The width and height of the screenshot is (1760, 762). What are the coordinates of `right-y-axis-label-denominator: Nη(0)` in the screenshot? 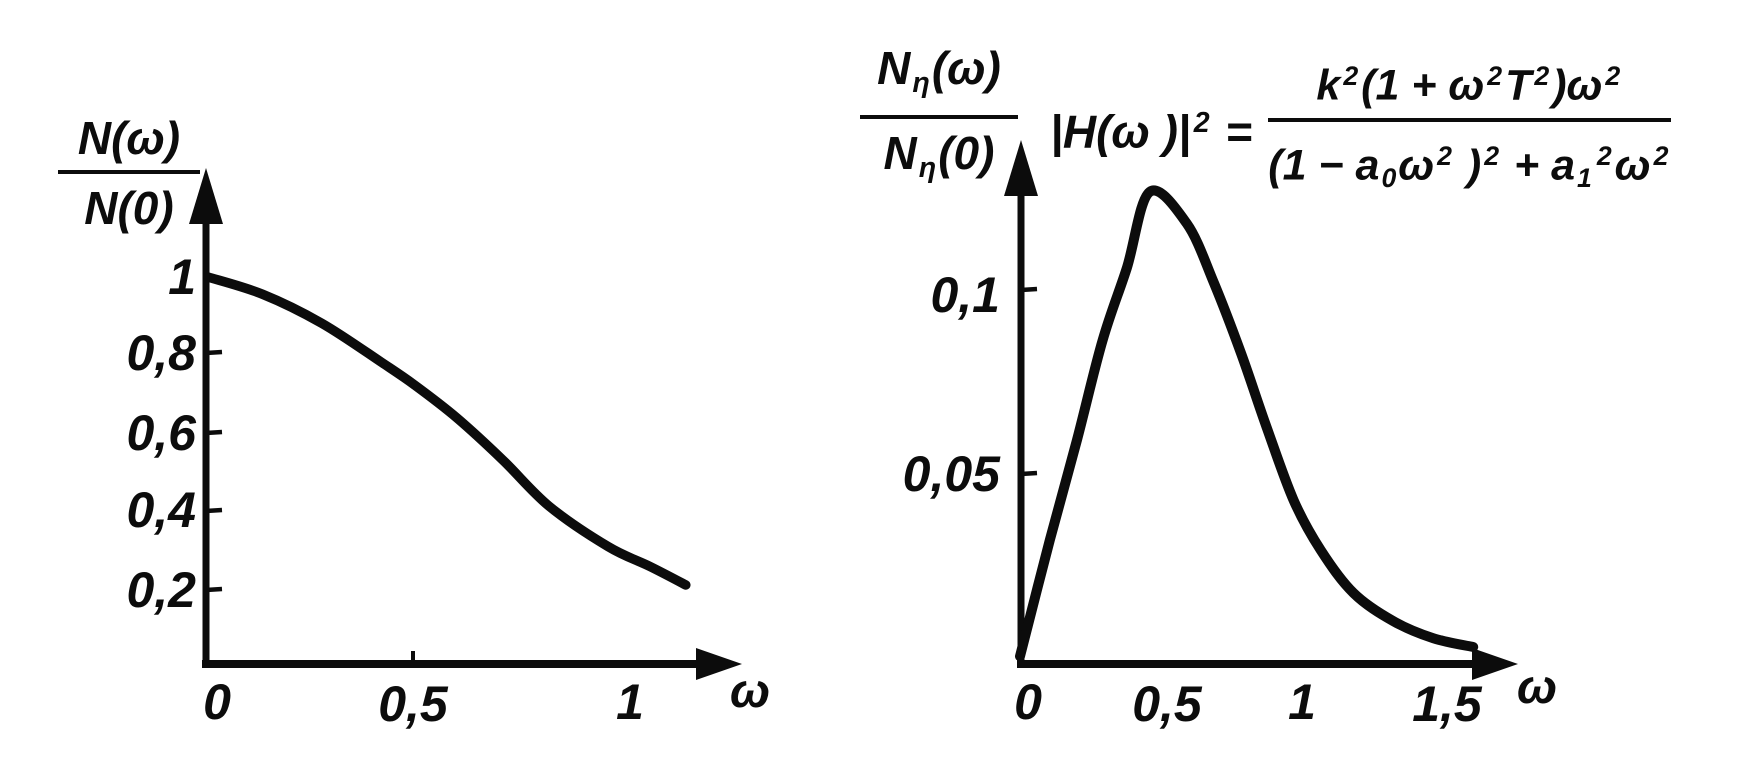 It's located at (939, 156).